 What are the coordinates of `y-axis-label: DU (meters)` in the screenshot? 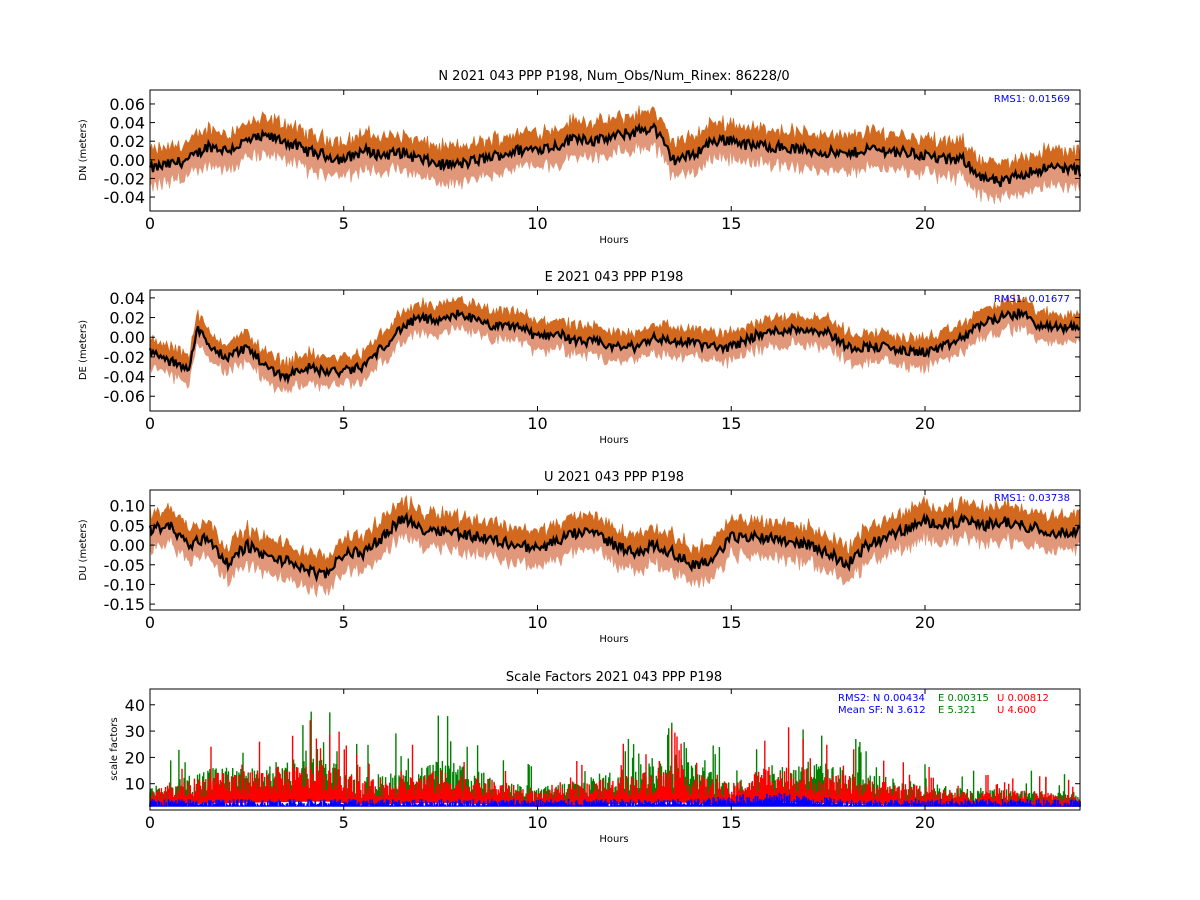 It's located at (83, 549).